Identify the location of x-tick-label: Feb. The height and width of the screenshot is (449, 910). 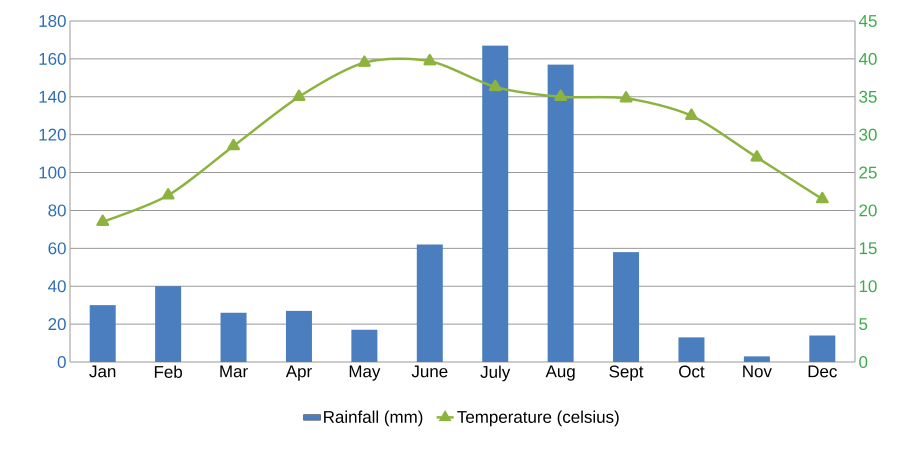
(168, 372).